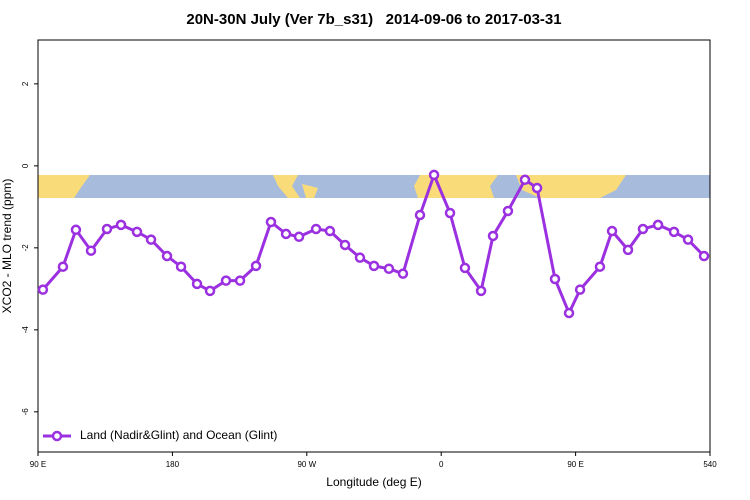  Describe the element at coordinates (25, 83) in the screenshot. I see `y-tick-label: 2` at that location.